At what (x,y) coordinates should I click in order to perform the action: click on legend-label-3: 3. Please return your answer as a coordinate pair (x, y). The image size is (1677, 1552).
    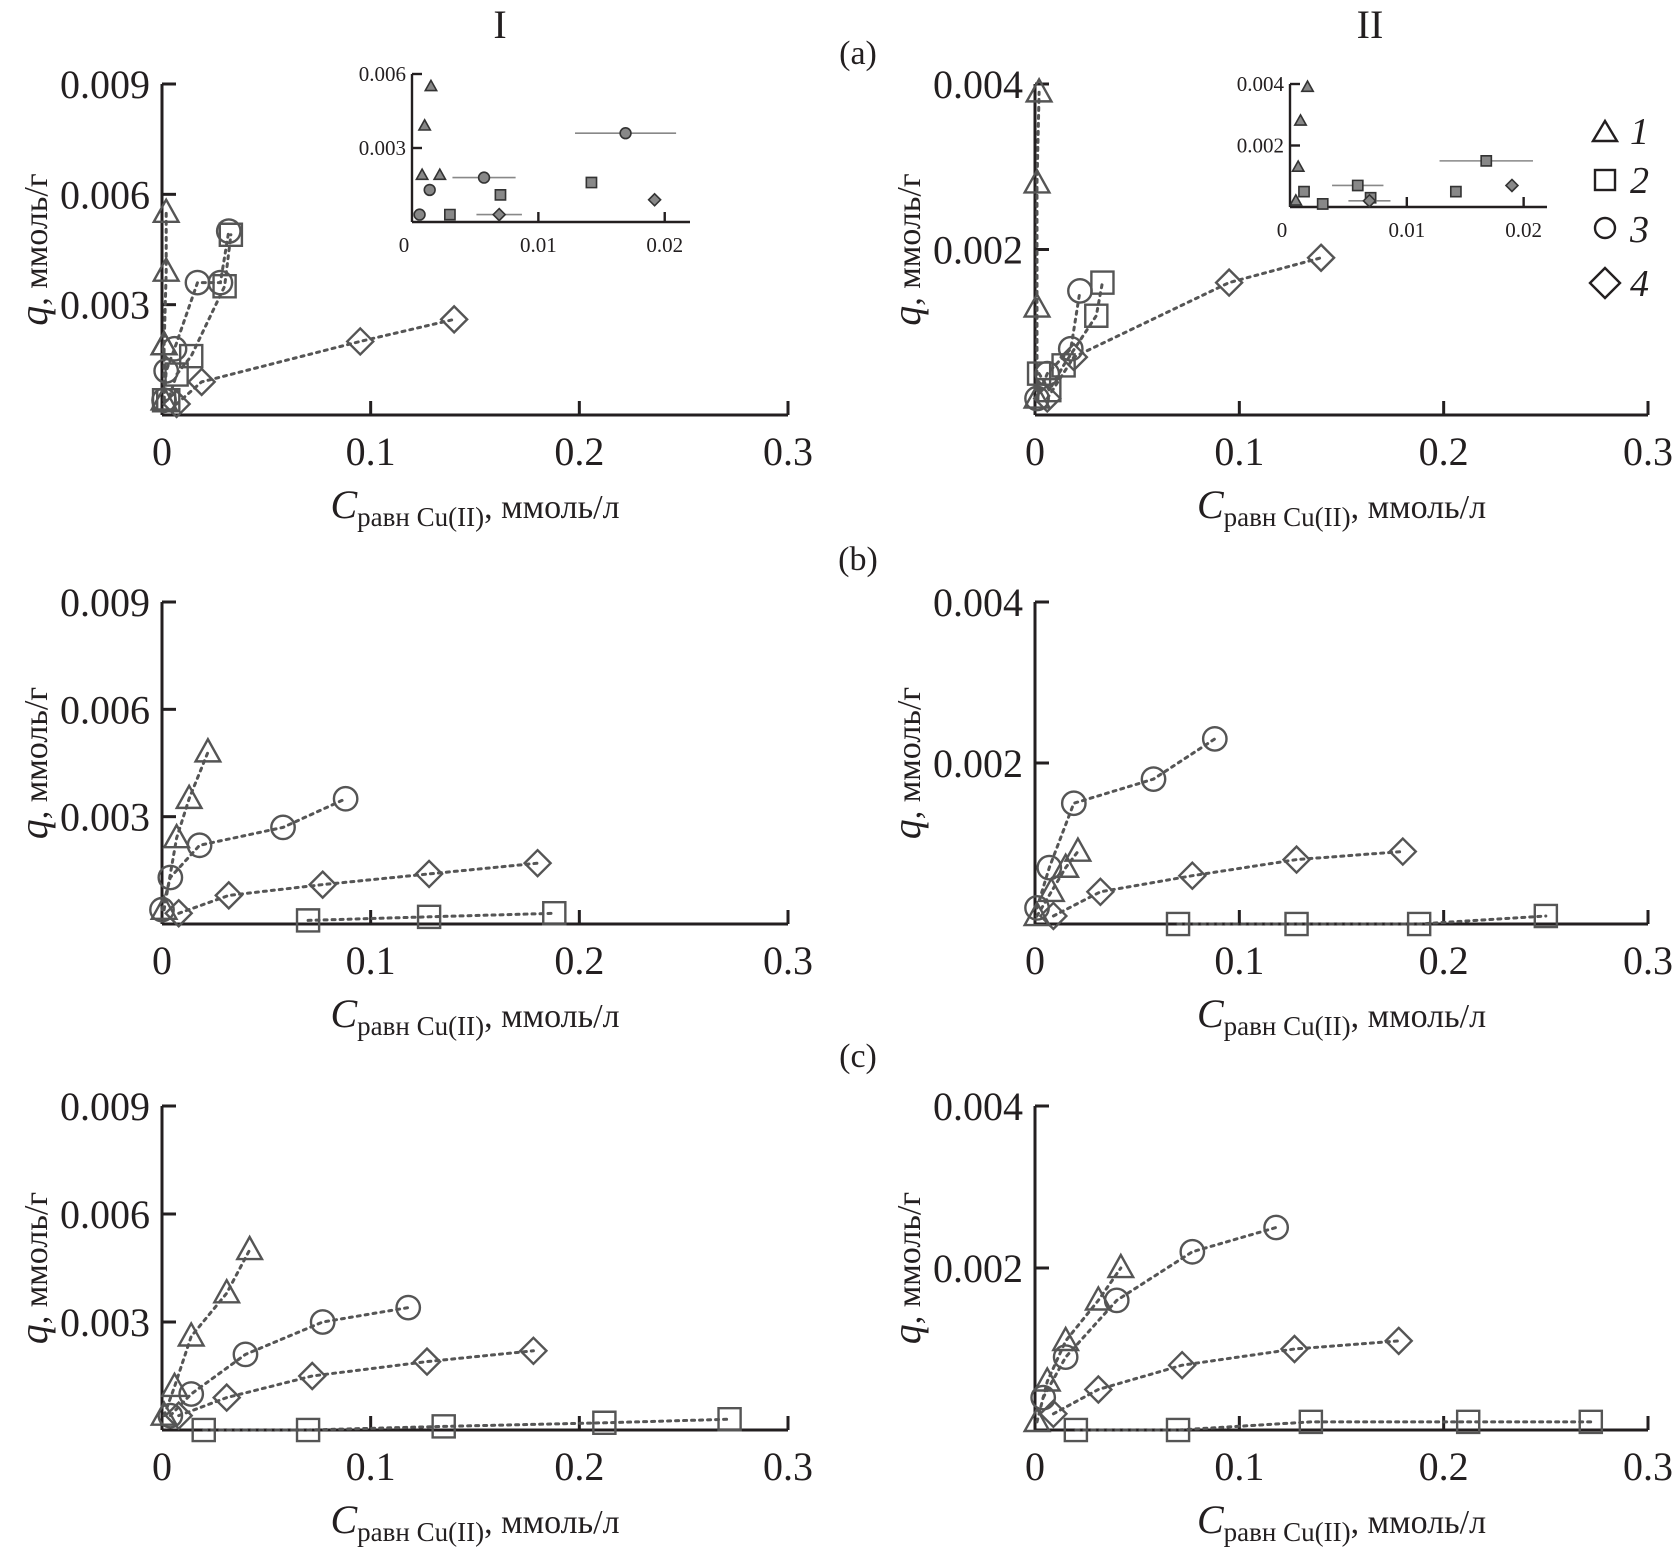
    Looking at the image, I should click on (1639, 230).